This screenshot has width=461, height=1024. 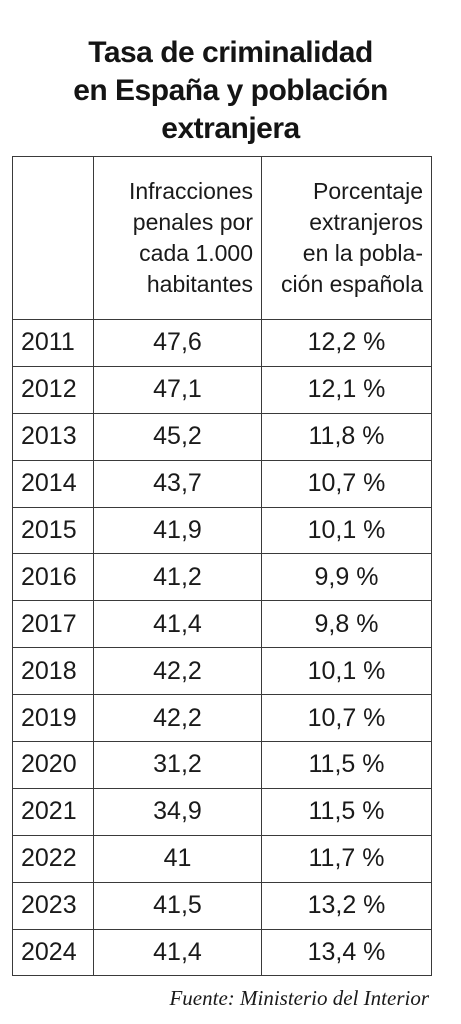 I want to click on table-row: 2012 47,1 12,1 %, so click(x=222, y=389).